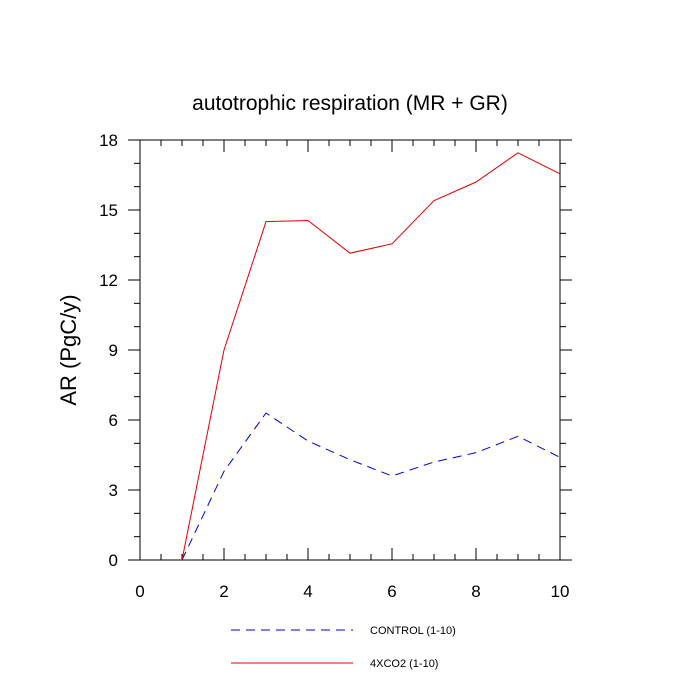 The image size is (700, 700). What do you see at coordinates (108, 280) in the screenshot?
I see `y-tick-label: 12` at bounding box center [108, 280].